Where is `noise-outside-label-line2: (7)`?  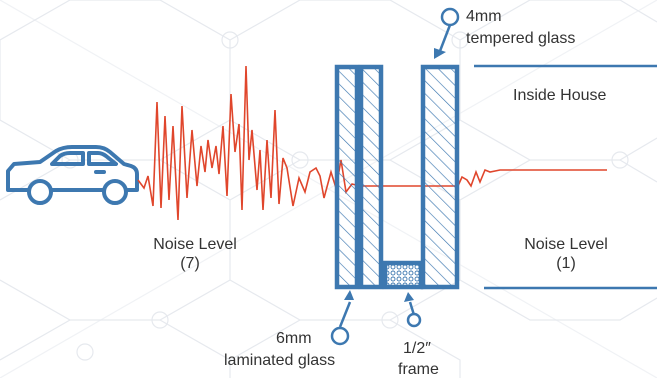 noise-outside-label-line2: (7) is located at coordinates (190, 263).